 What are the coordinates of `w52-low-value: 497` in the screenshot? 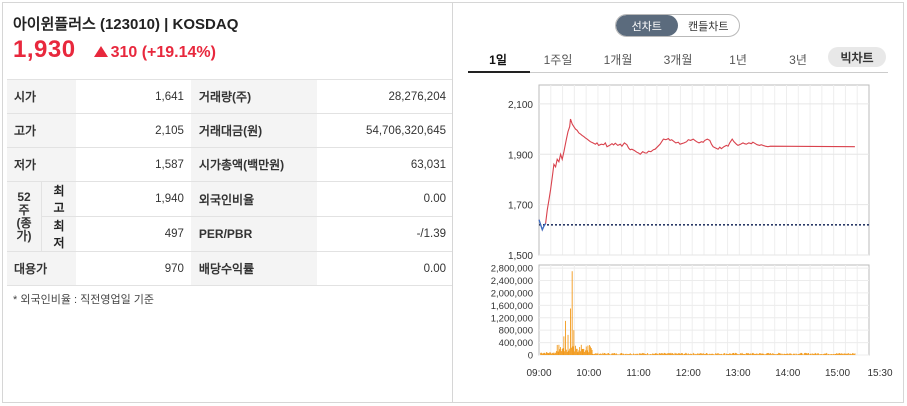 It's located at (133, 234).